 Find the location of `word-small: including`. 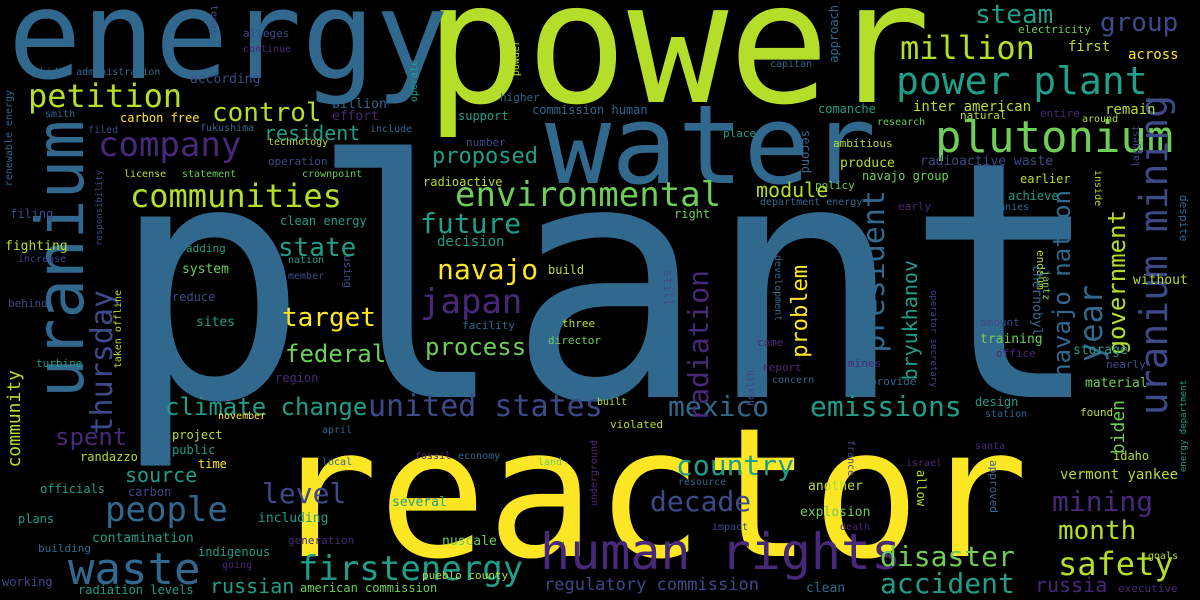

word-small: including is located at coordinates (293, 518).